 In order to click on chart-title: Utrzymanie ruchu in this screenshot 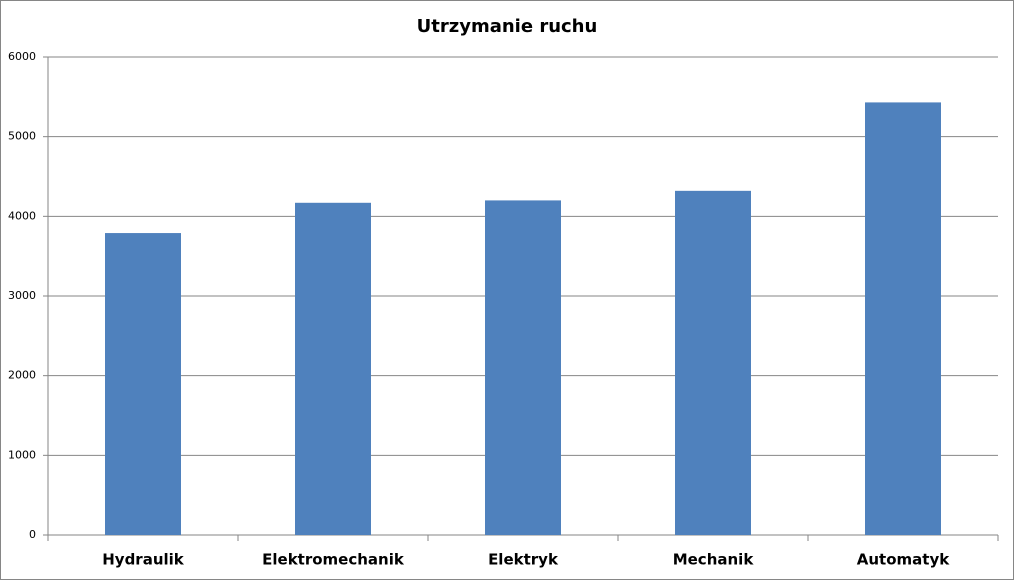, I will do `click(507, 26)`.